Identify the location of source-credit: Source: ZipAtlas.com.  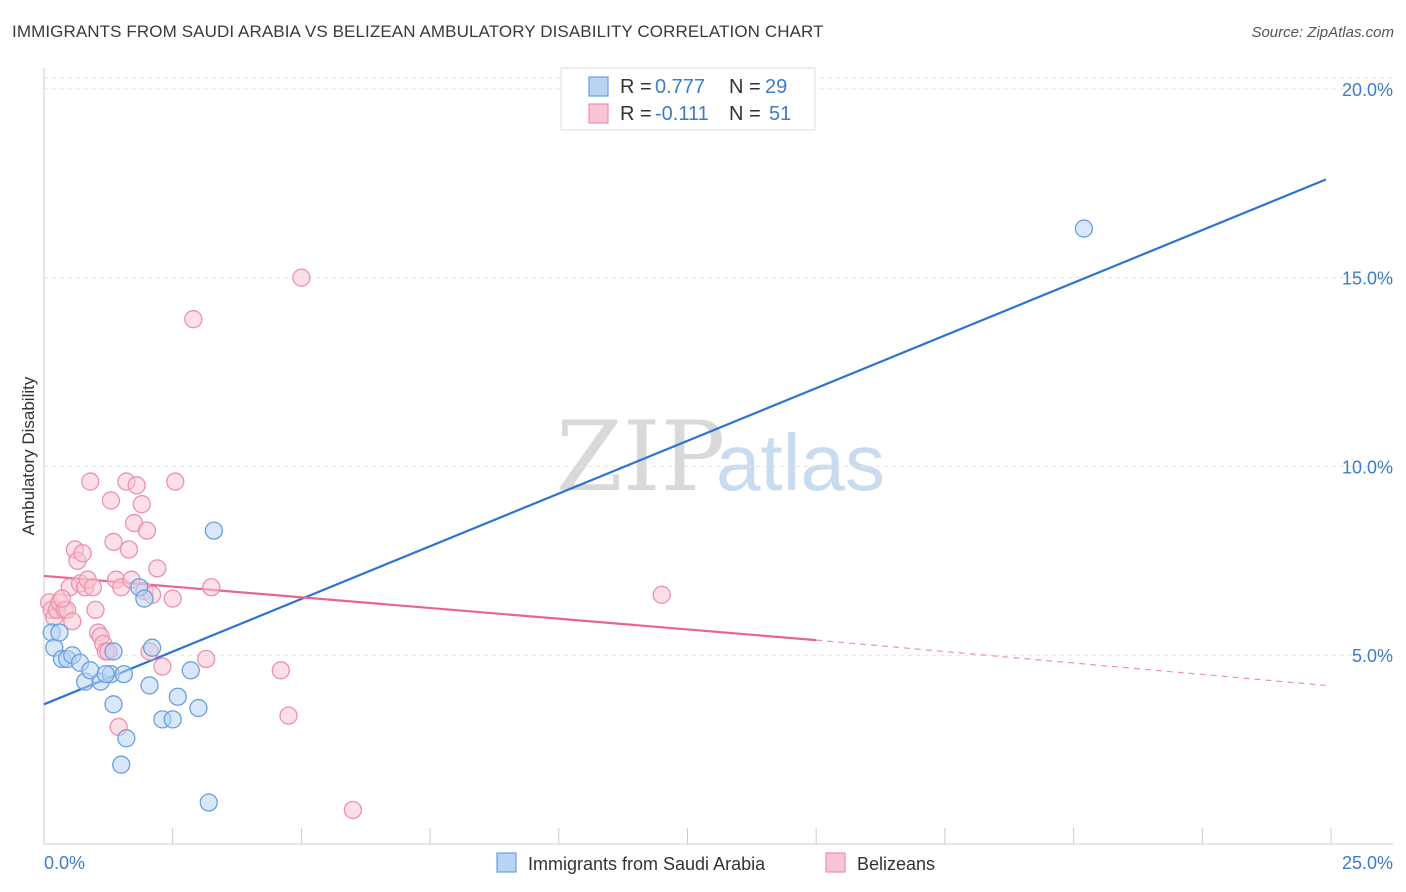
(1322, 32).